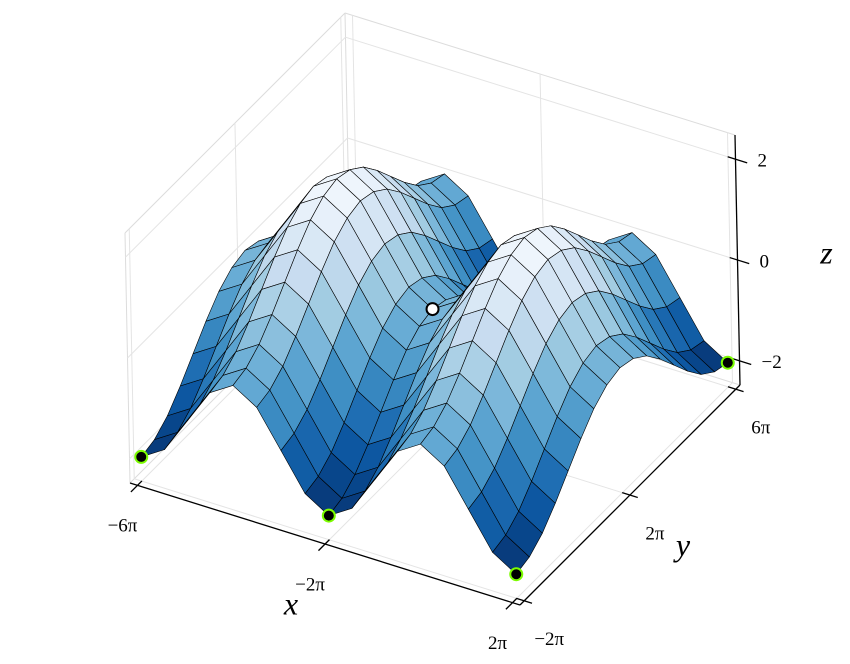  I want to click on y-tick-label: 6π, so click(761, 428).